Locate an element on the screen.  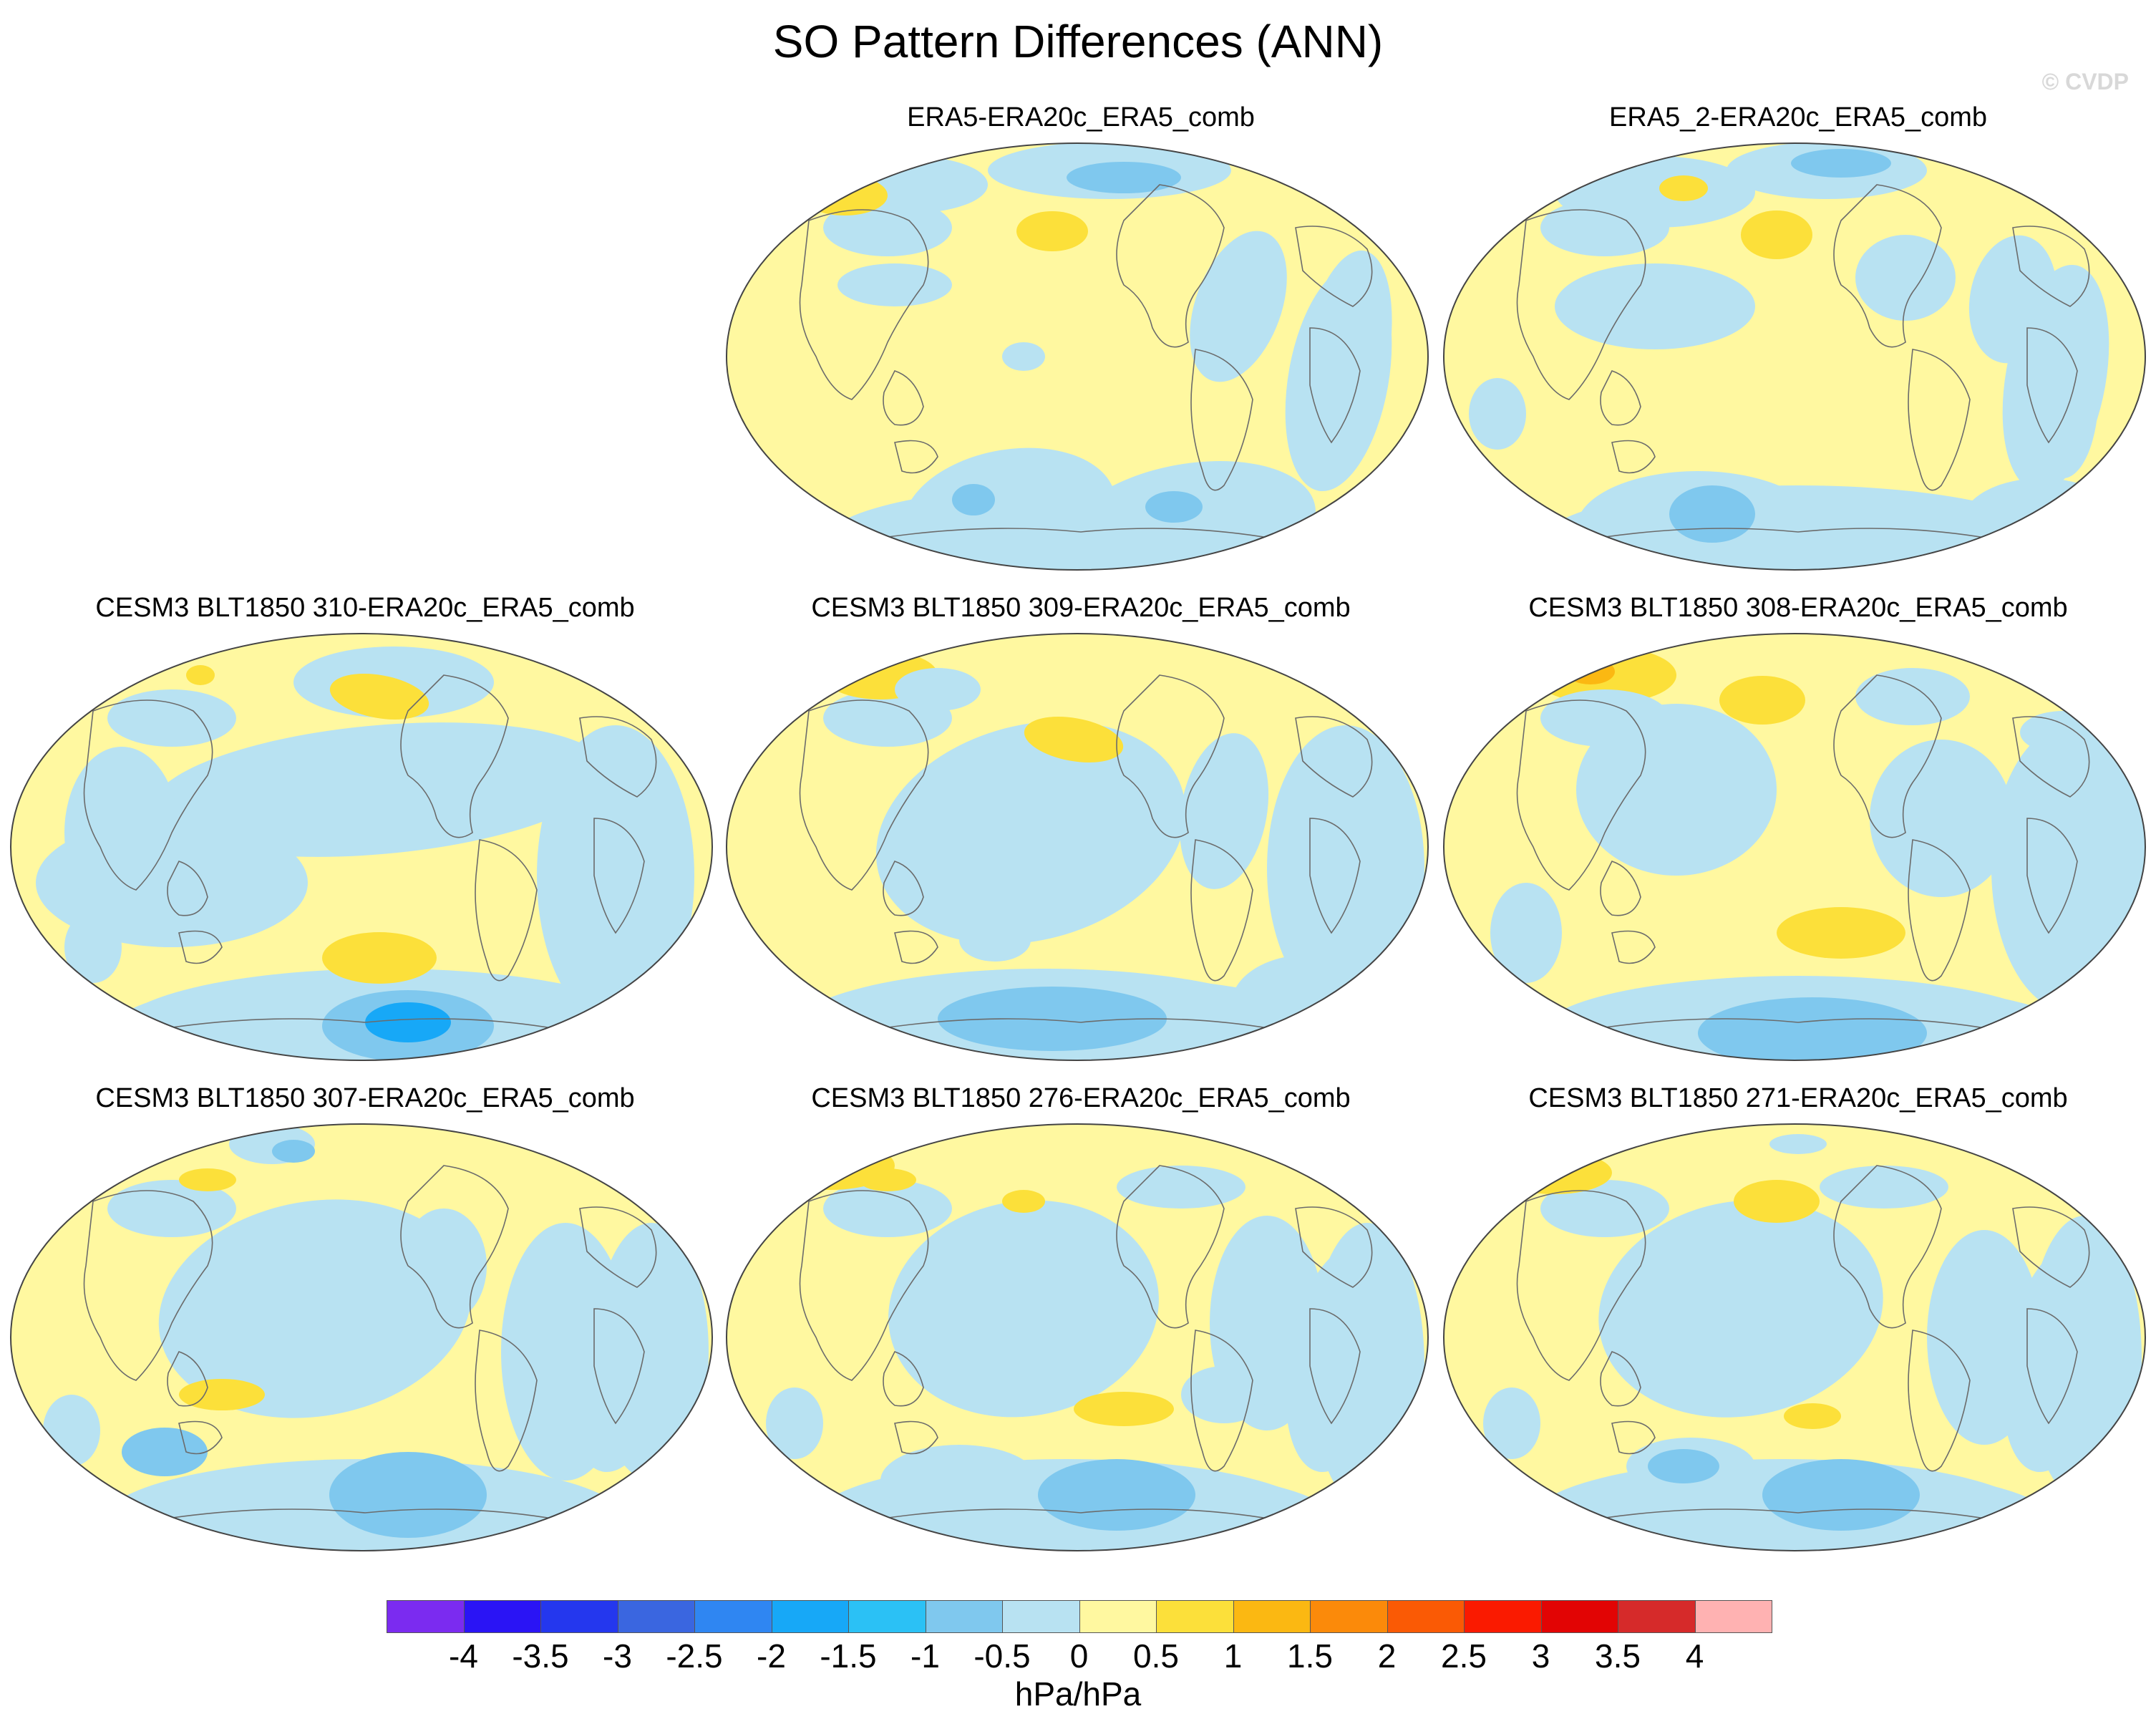
colorbar-tick-label: 0 is located at coordinates (1079, 1656).